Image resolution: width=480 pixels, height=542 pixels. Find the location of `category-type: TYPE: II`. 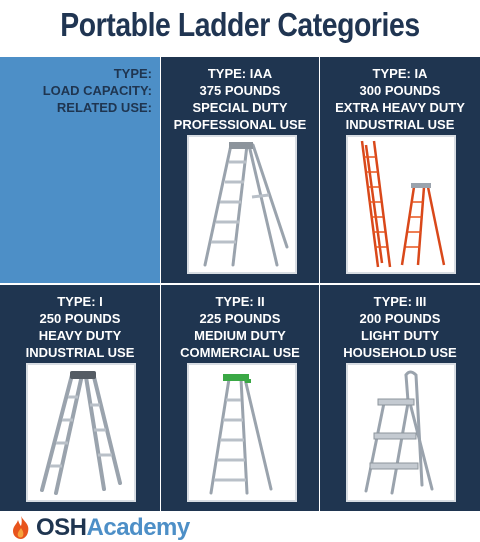

category-type: TYPE: II is located at coordinates (240, 301).